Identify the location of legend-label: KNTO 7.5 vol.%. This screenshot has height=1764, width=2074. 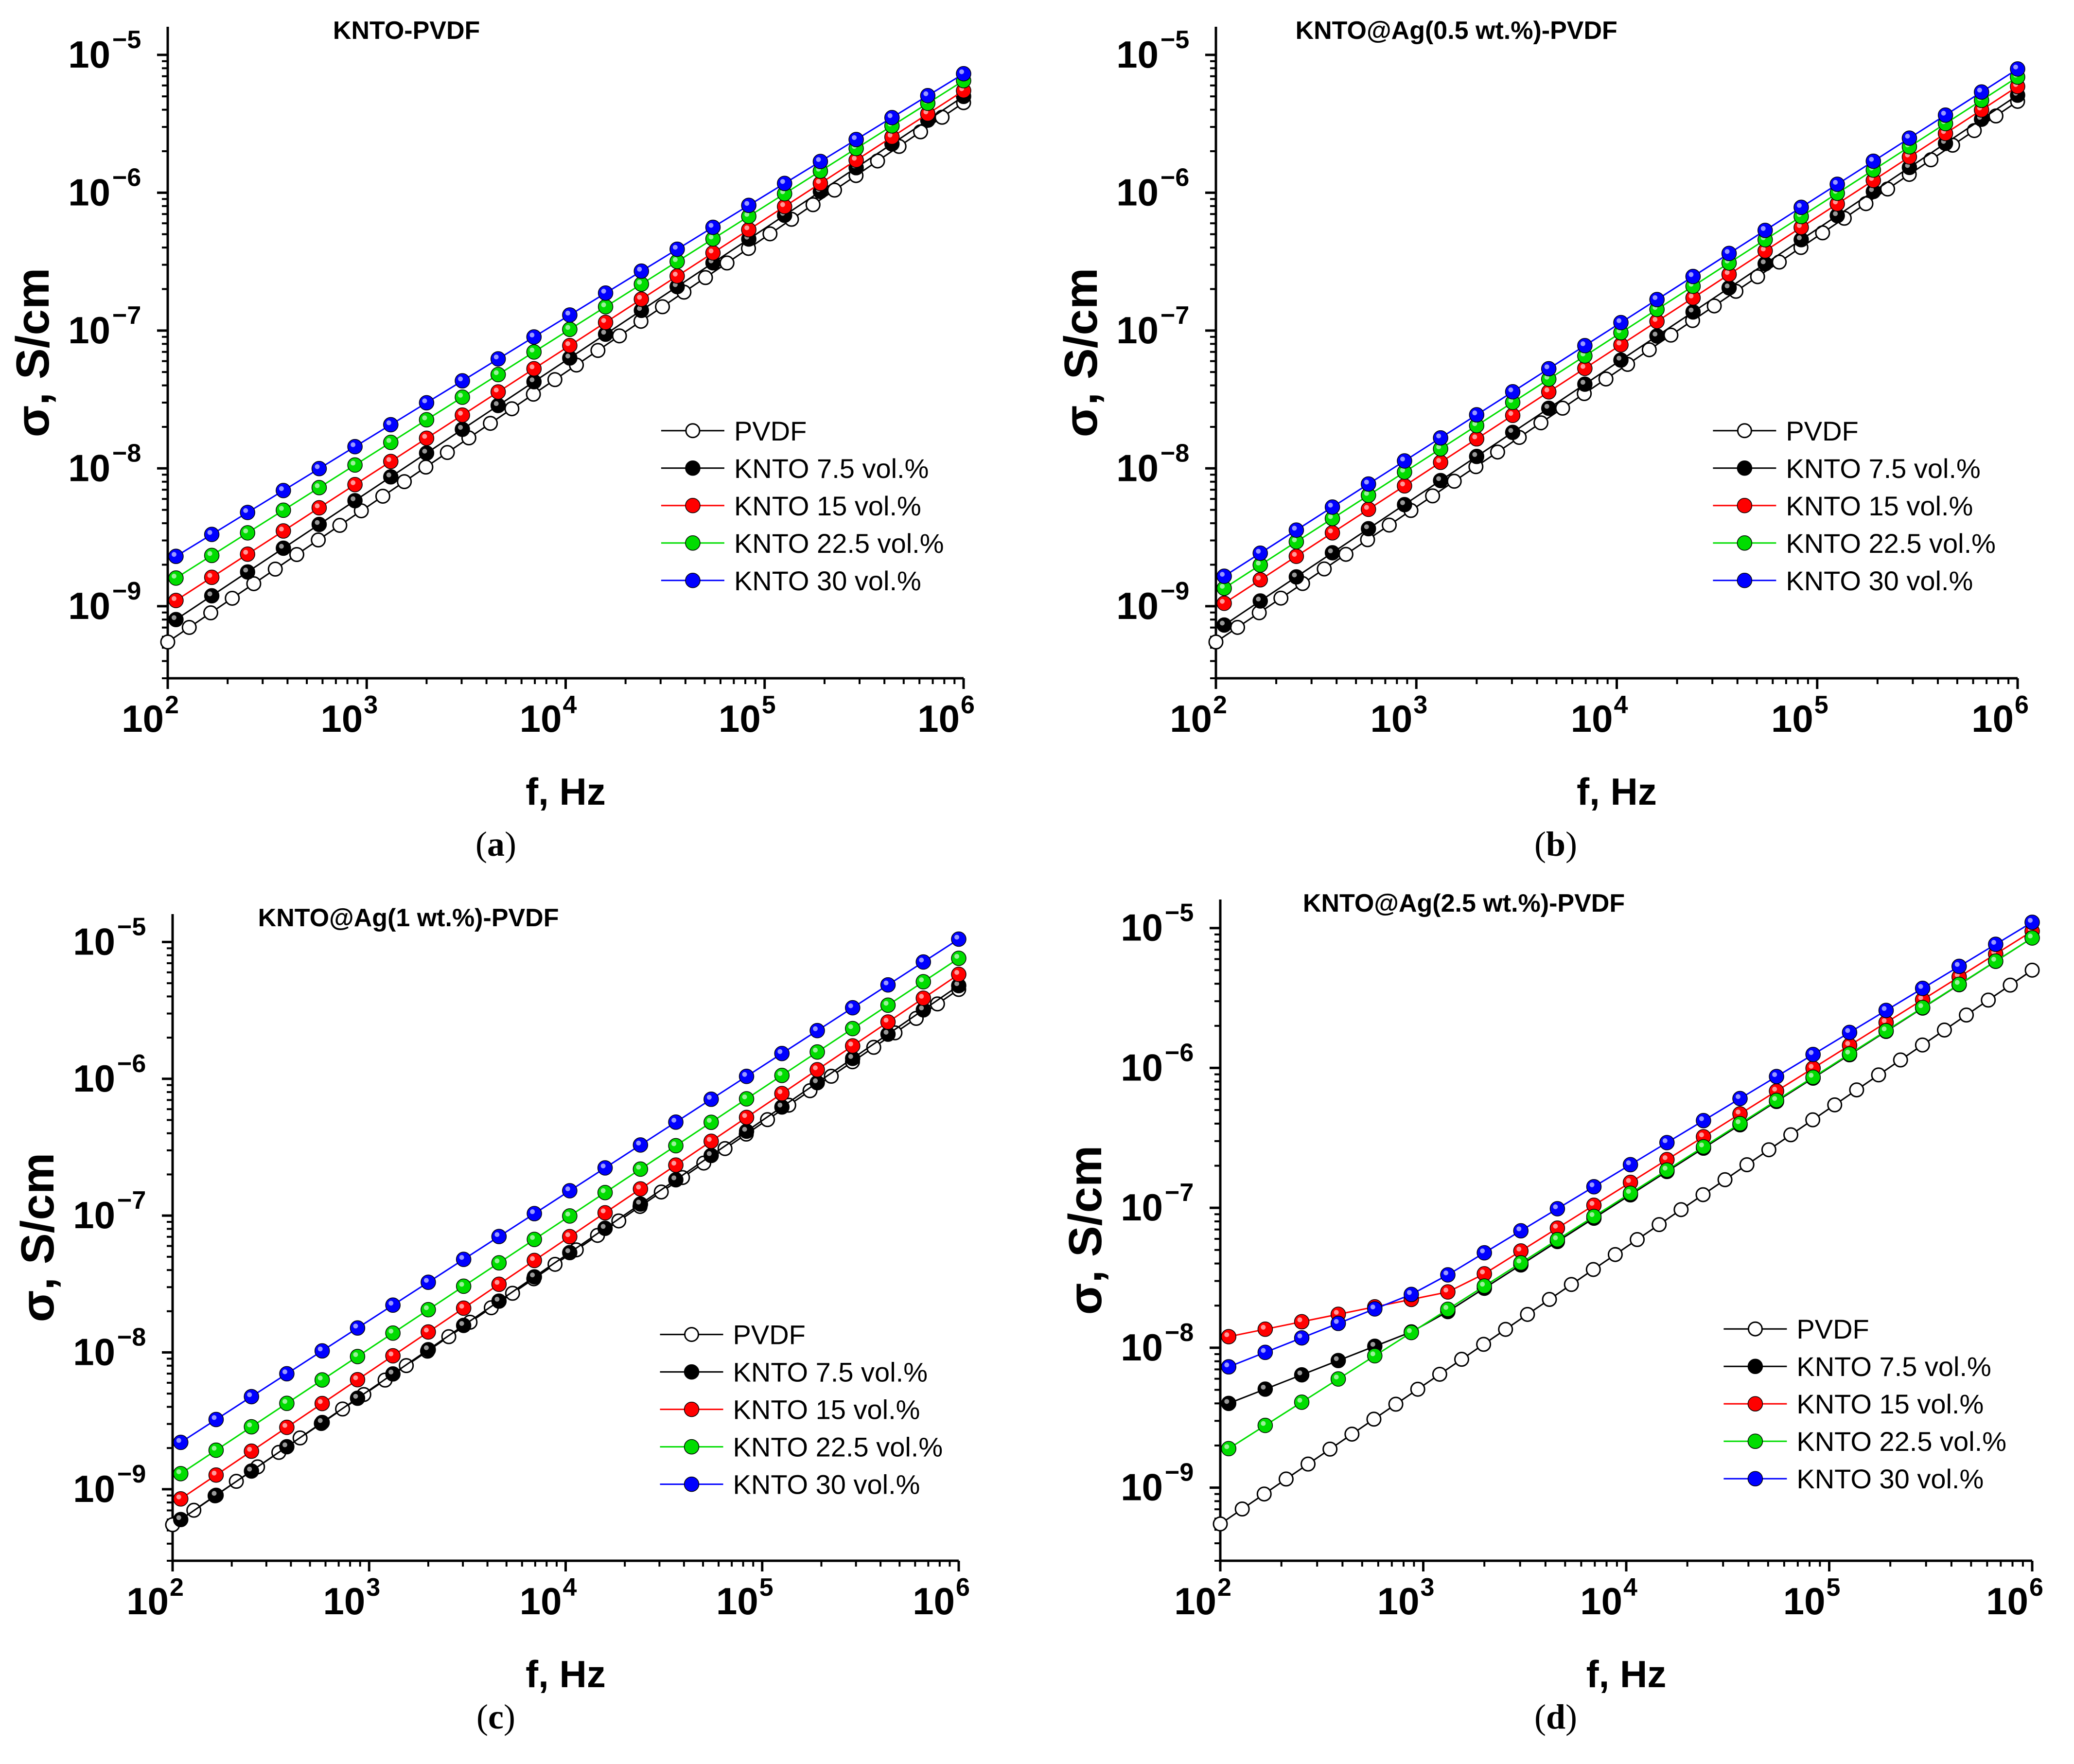
(831, 468).